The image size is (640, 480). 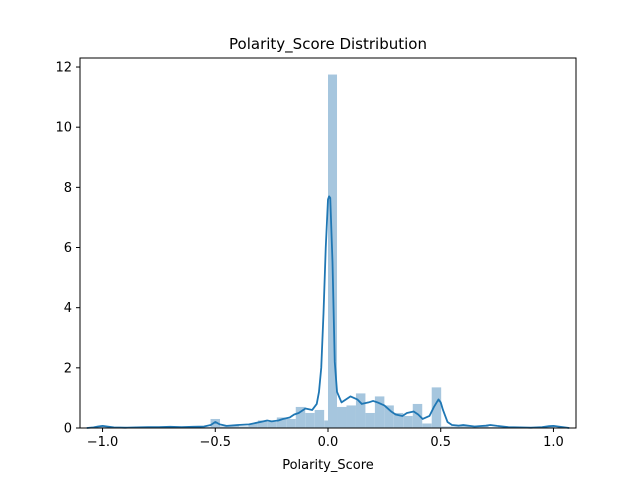 I want to click on x-tick-label: 0.5, so click(x=440, y=442).